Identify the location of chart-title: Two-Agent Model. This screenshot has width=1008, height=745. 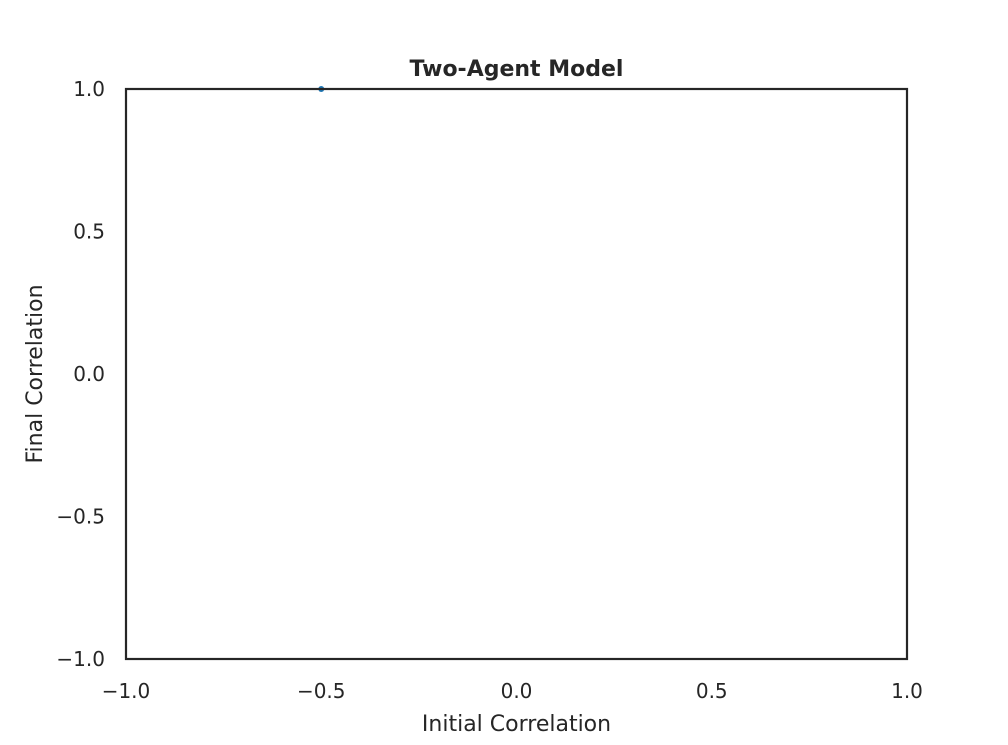
(517, 69).